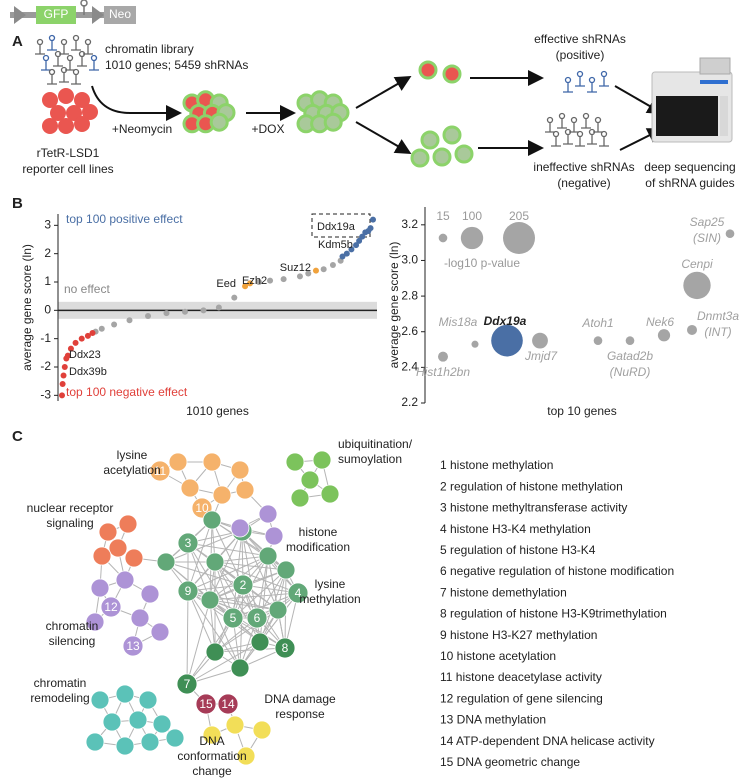 The height and width of the screenshot is (784, 742). What do you see at coordinates (370, 459) in the screenshot?
I see `cluster-label: sumoylation` at bounding box center [370, 459].